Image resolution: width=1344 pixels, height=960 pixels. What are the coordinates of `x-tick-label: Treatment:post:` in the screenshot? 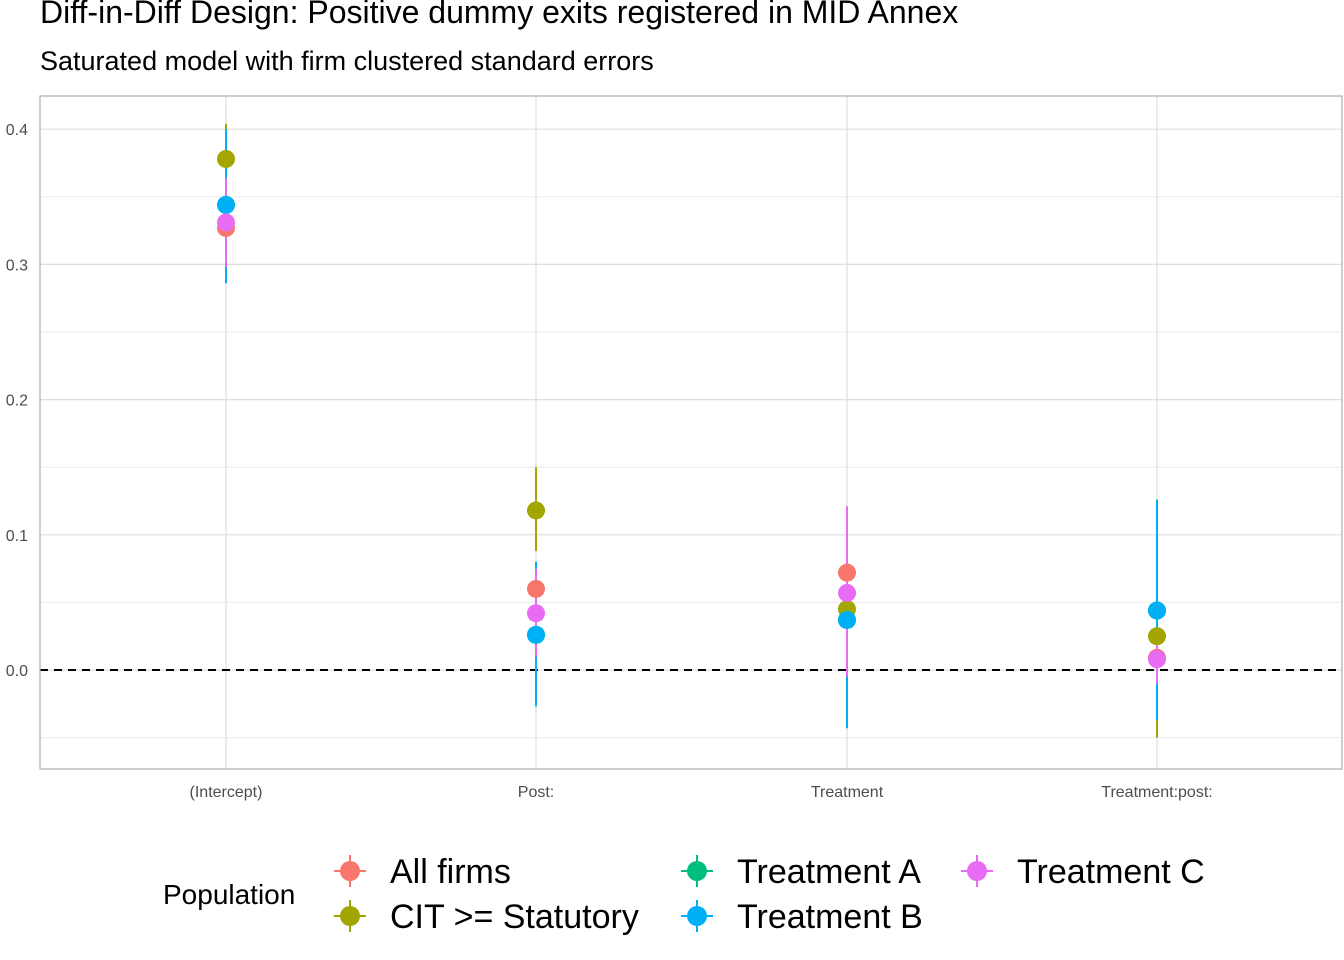 It's located at (1156, 792).